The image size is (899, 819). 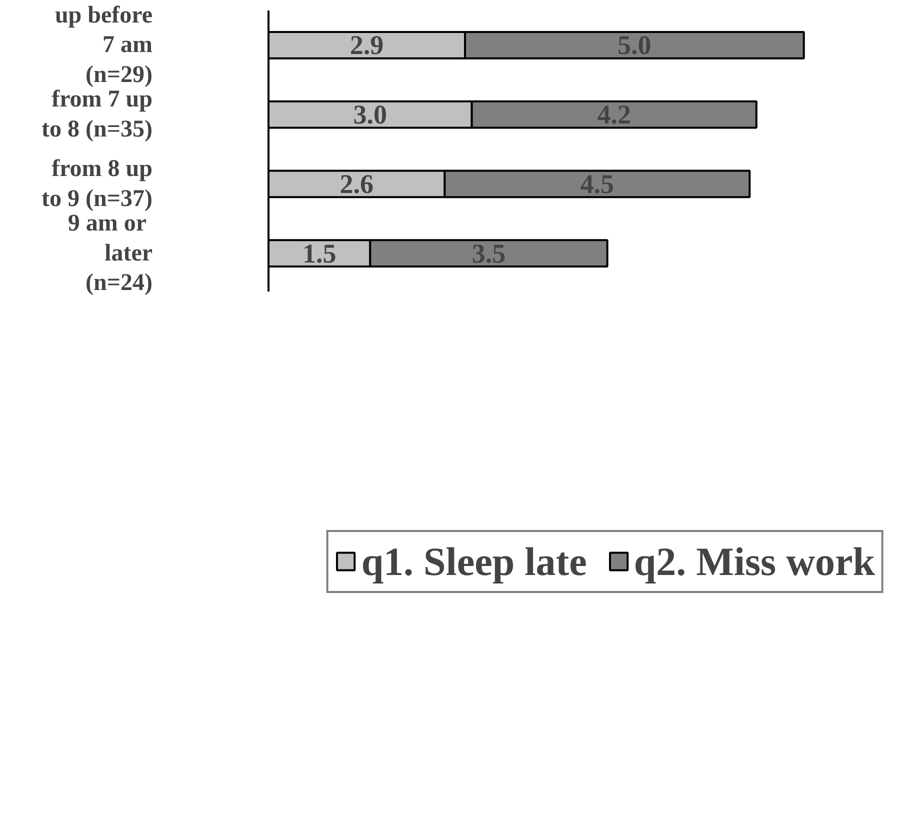 I want to click on data-label: 3.5, so click(x=489, y=253).